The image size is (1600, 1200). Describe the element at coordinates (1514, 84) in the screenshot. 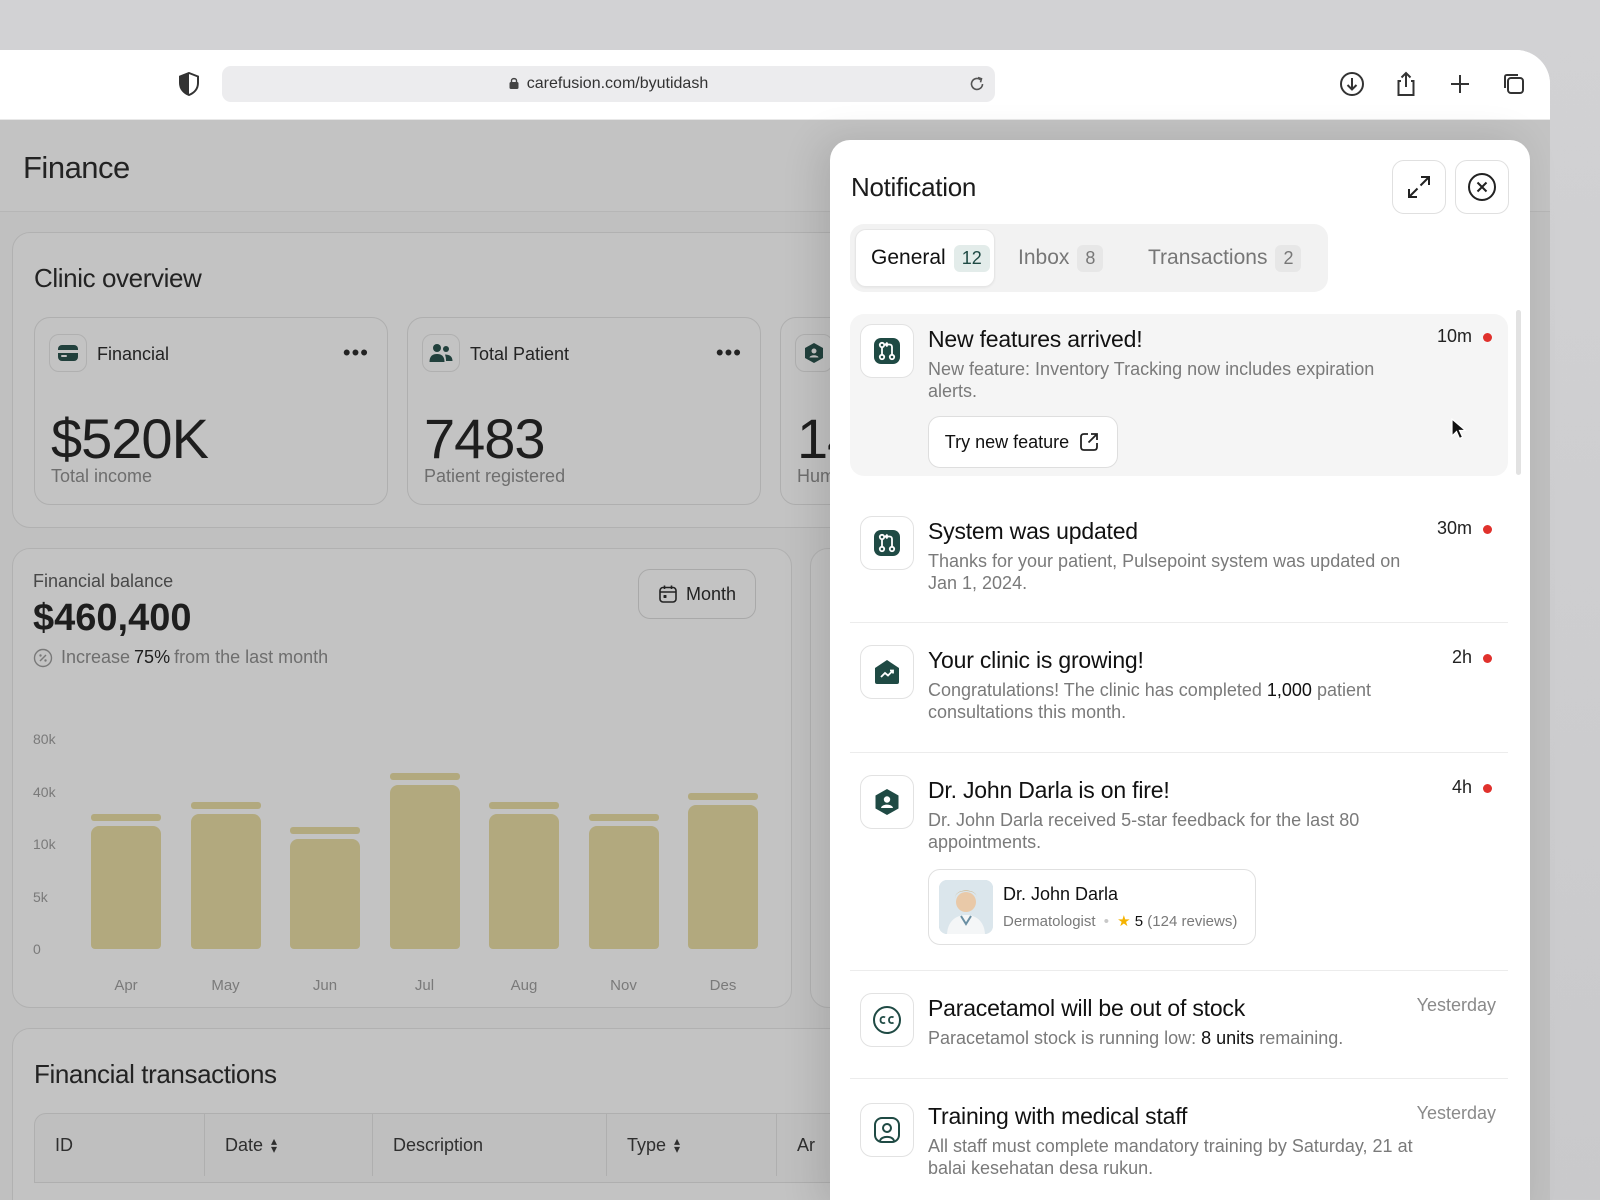

I see `tabs-overview-icon` at that location.